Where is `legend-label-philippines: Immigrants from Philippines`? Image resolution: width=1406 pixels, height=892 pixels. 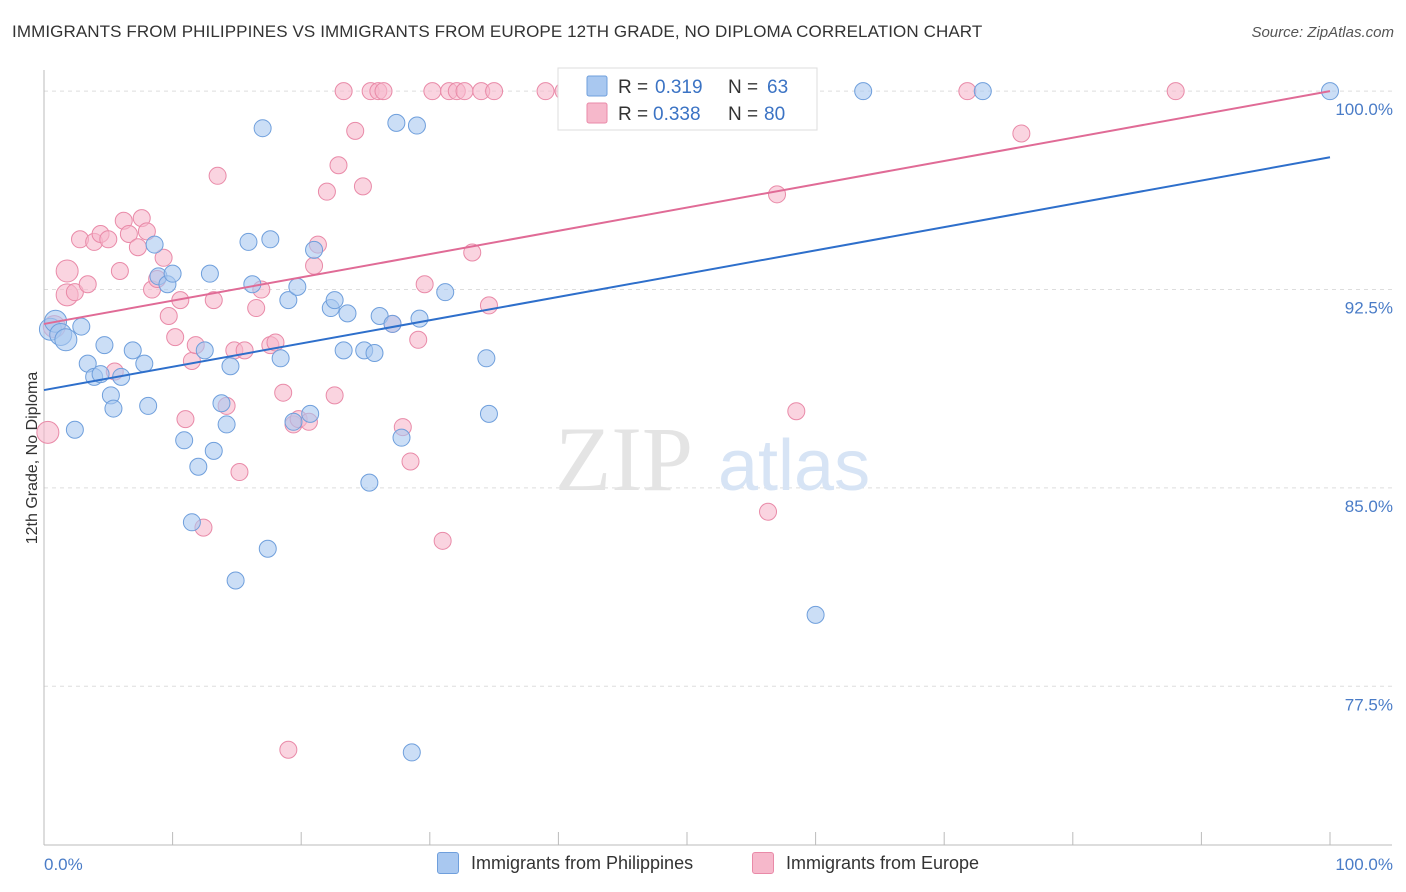 legend-label-philippines: Immigrants from Philippines is located at coordinates (582, 862).